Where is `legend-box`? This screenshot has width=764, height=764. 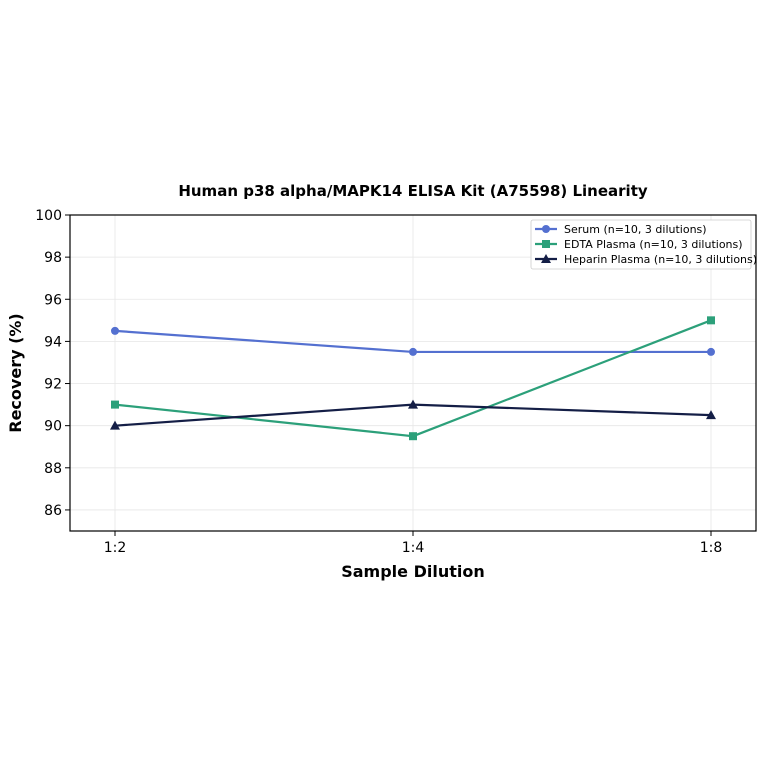
legend-box is located at coordinates (641, 244).